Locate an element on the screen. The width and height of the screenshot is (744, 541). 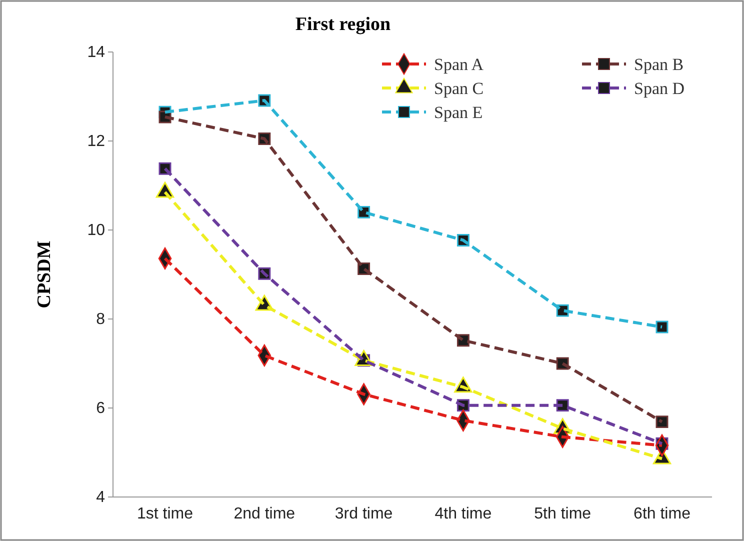
x-tick-label: 4th time is located at coordinates (463, 513).